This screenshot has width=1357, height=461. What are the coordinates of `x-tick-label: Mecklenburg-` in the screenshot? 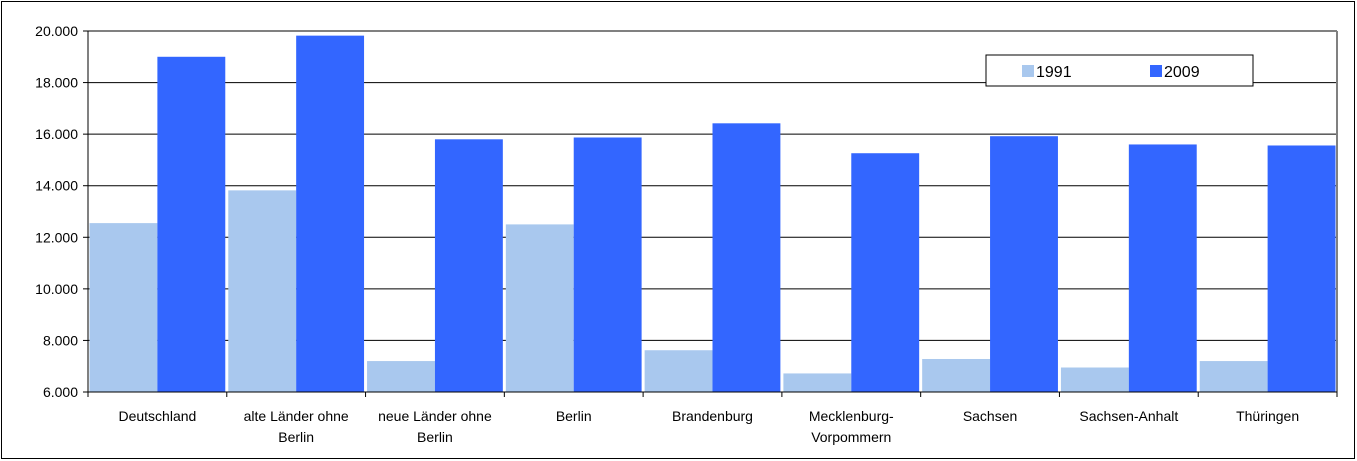 It's located at (851, 416).